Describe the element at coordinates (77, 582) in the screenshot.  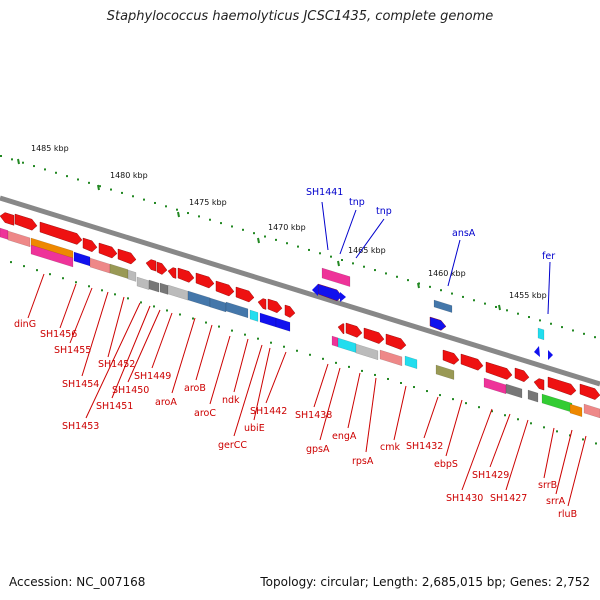
I see `accession-text: Accession: NC_007168` at that location.